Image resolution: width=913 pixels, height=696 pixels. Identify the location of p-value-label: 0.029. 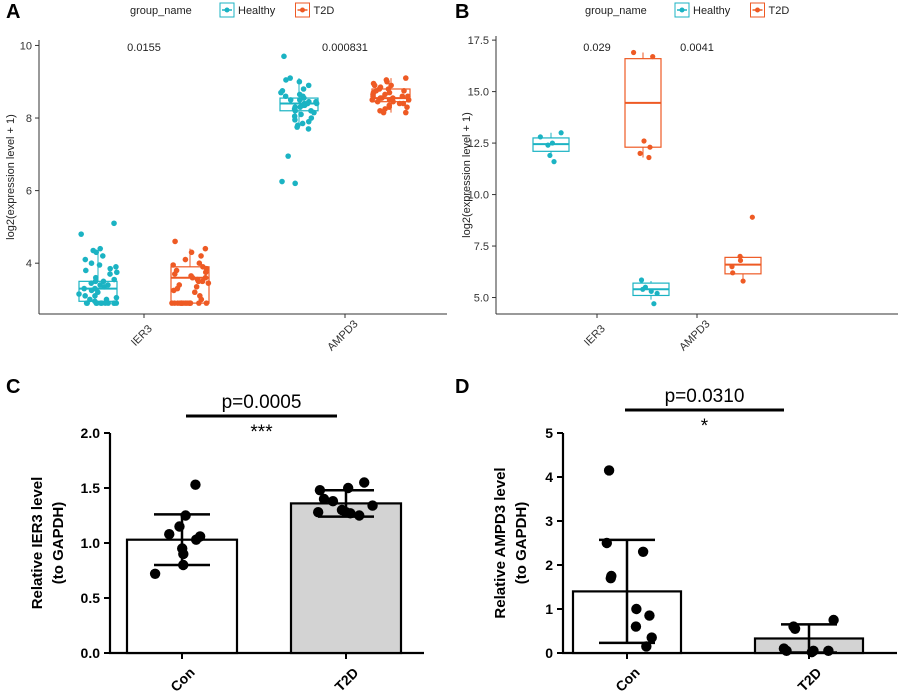
(597, 48).